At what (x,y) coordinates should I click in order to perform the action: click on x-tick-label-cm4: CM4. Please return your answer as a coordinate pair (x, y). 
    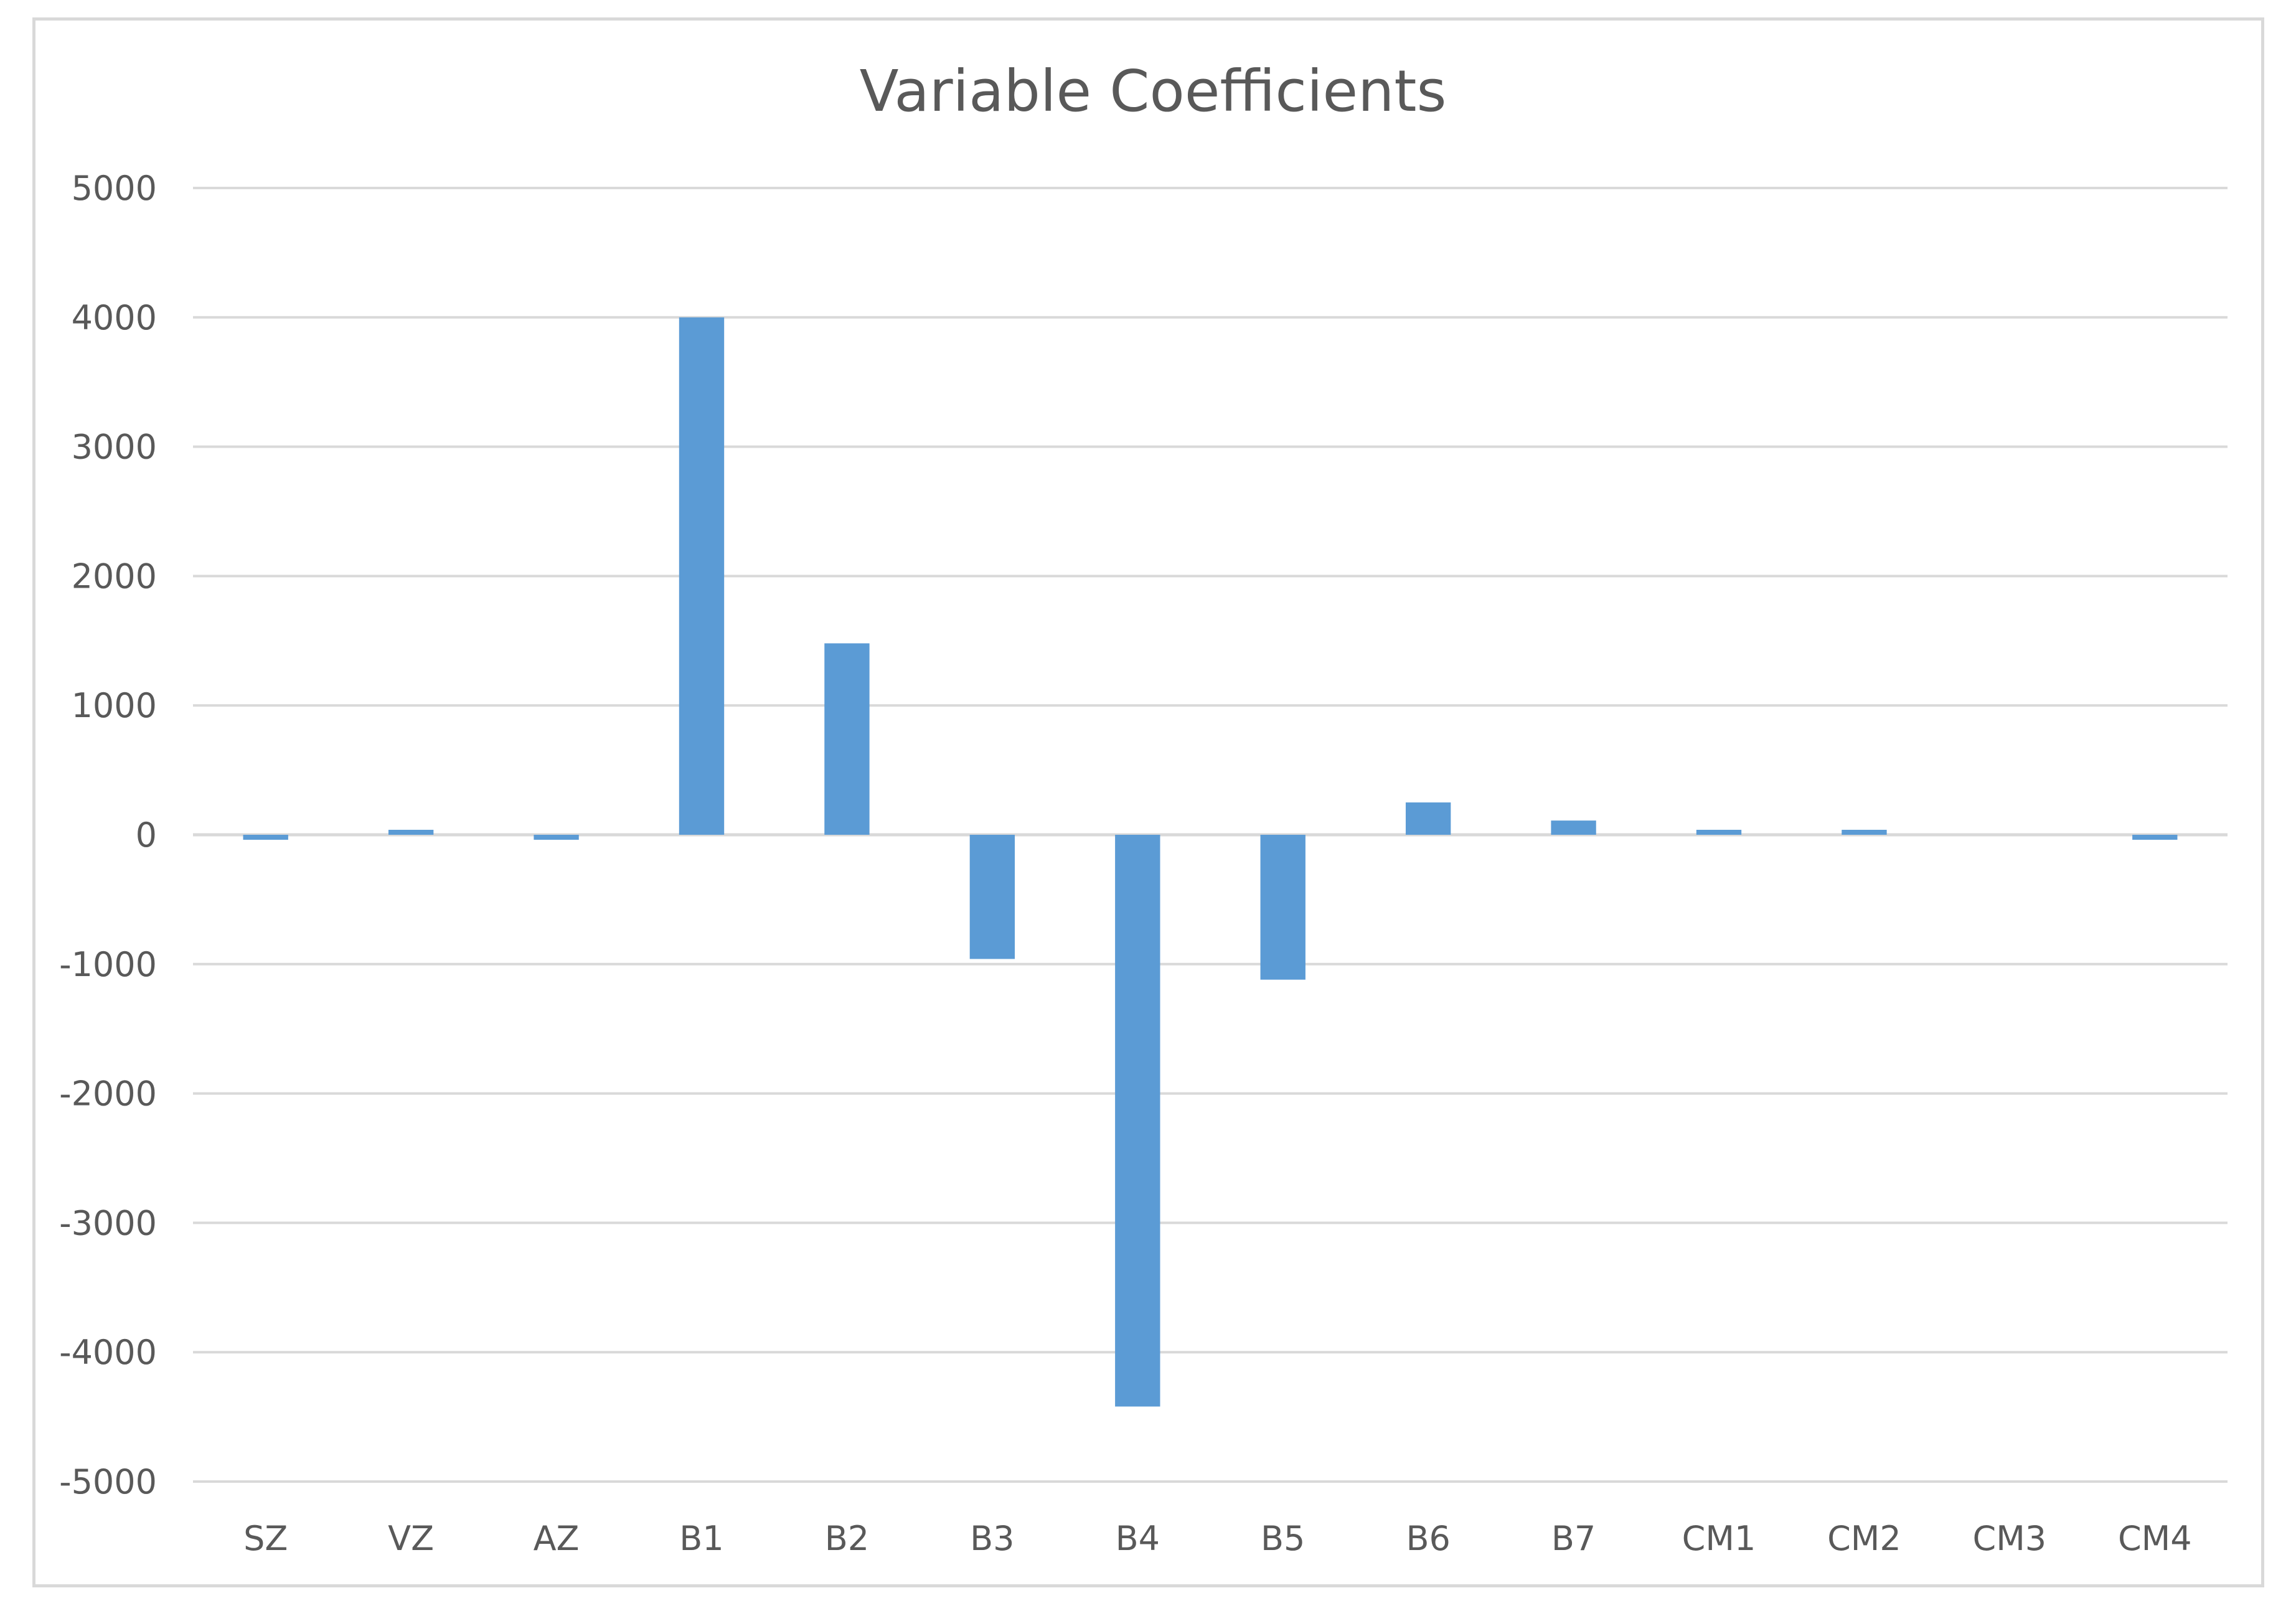
    Looking at the image, I should click on (2155, 1539).